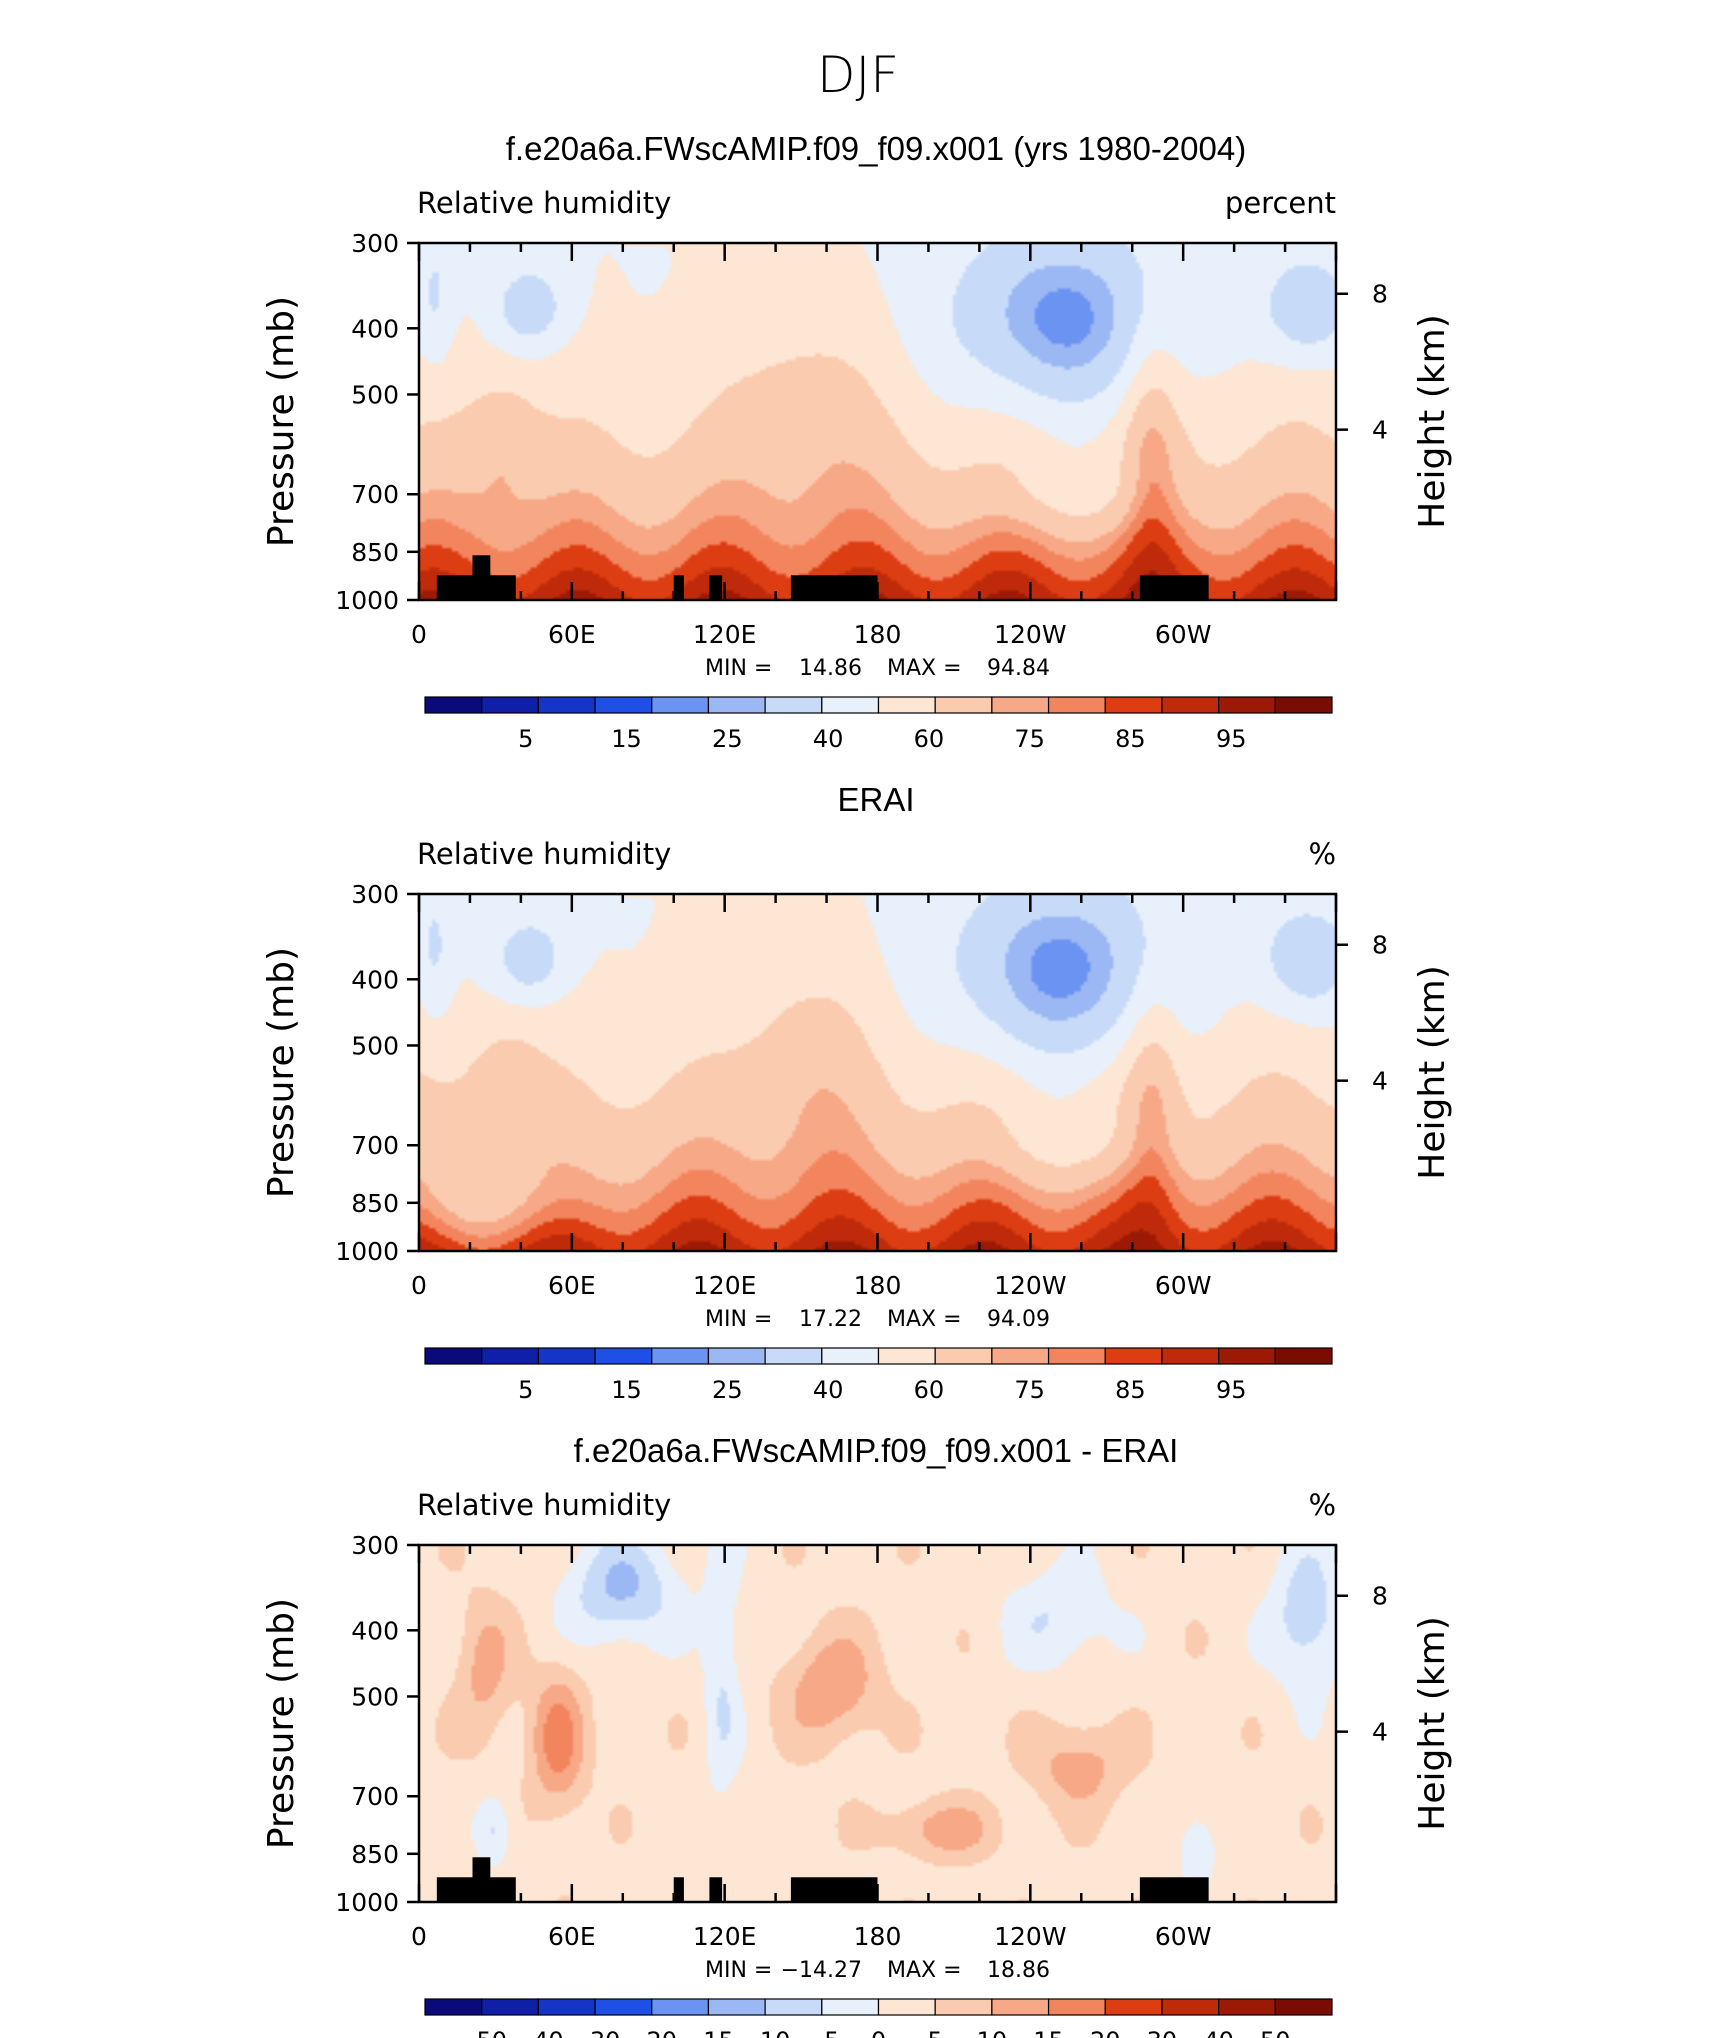 Image resolution: width=1710 pixels, height=2038 pixels. What do you see at coordinates (1231, 739) in the screenshot?
I see `colorbar-label: 95` at bounding box center [1231, 739].